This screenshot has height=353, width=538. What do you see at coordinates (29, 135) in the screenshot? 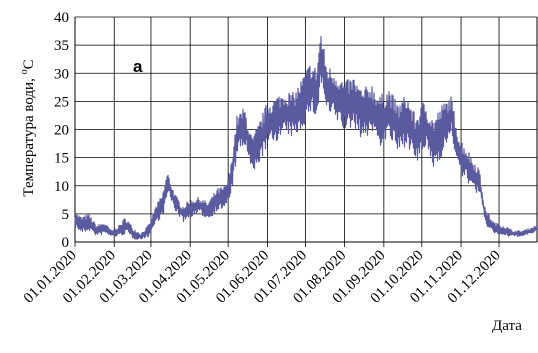
I see `y-axis-label-main: Температура води,` at bounding box center [29, 135].